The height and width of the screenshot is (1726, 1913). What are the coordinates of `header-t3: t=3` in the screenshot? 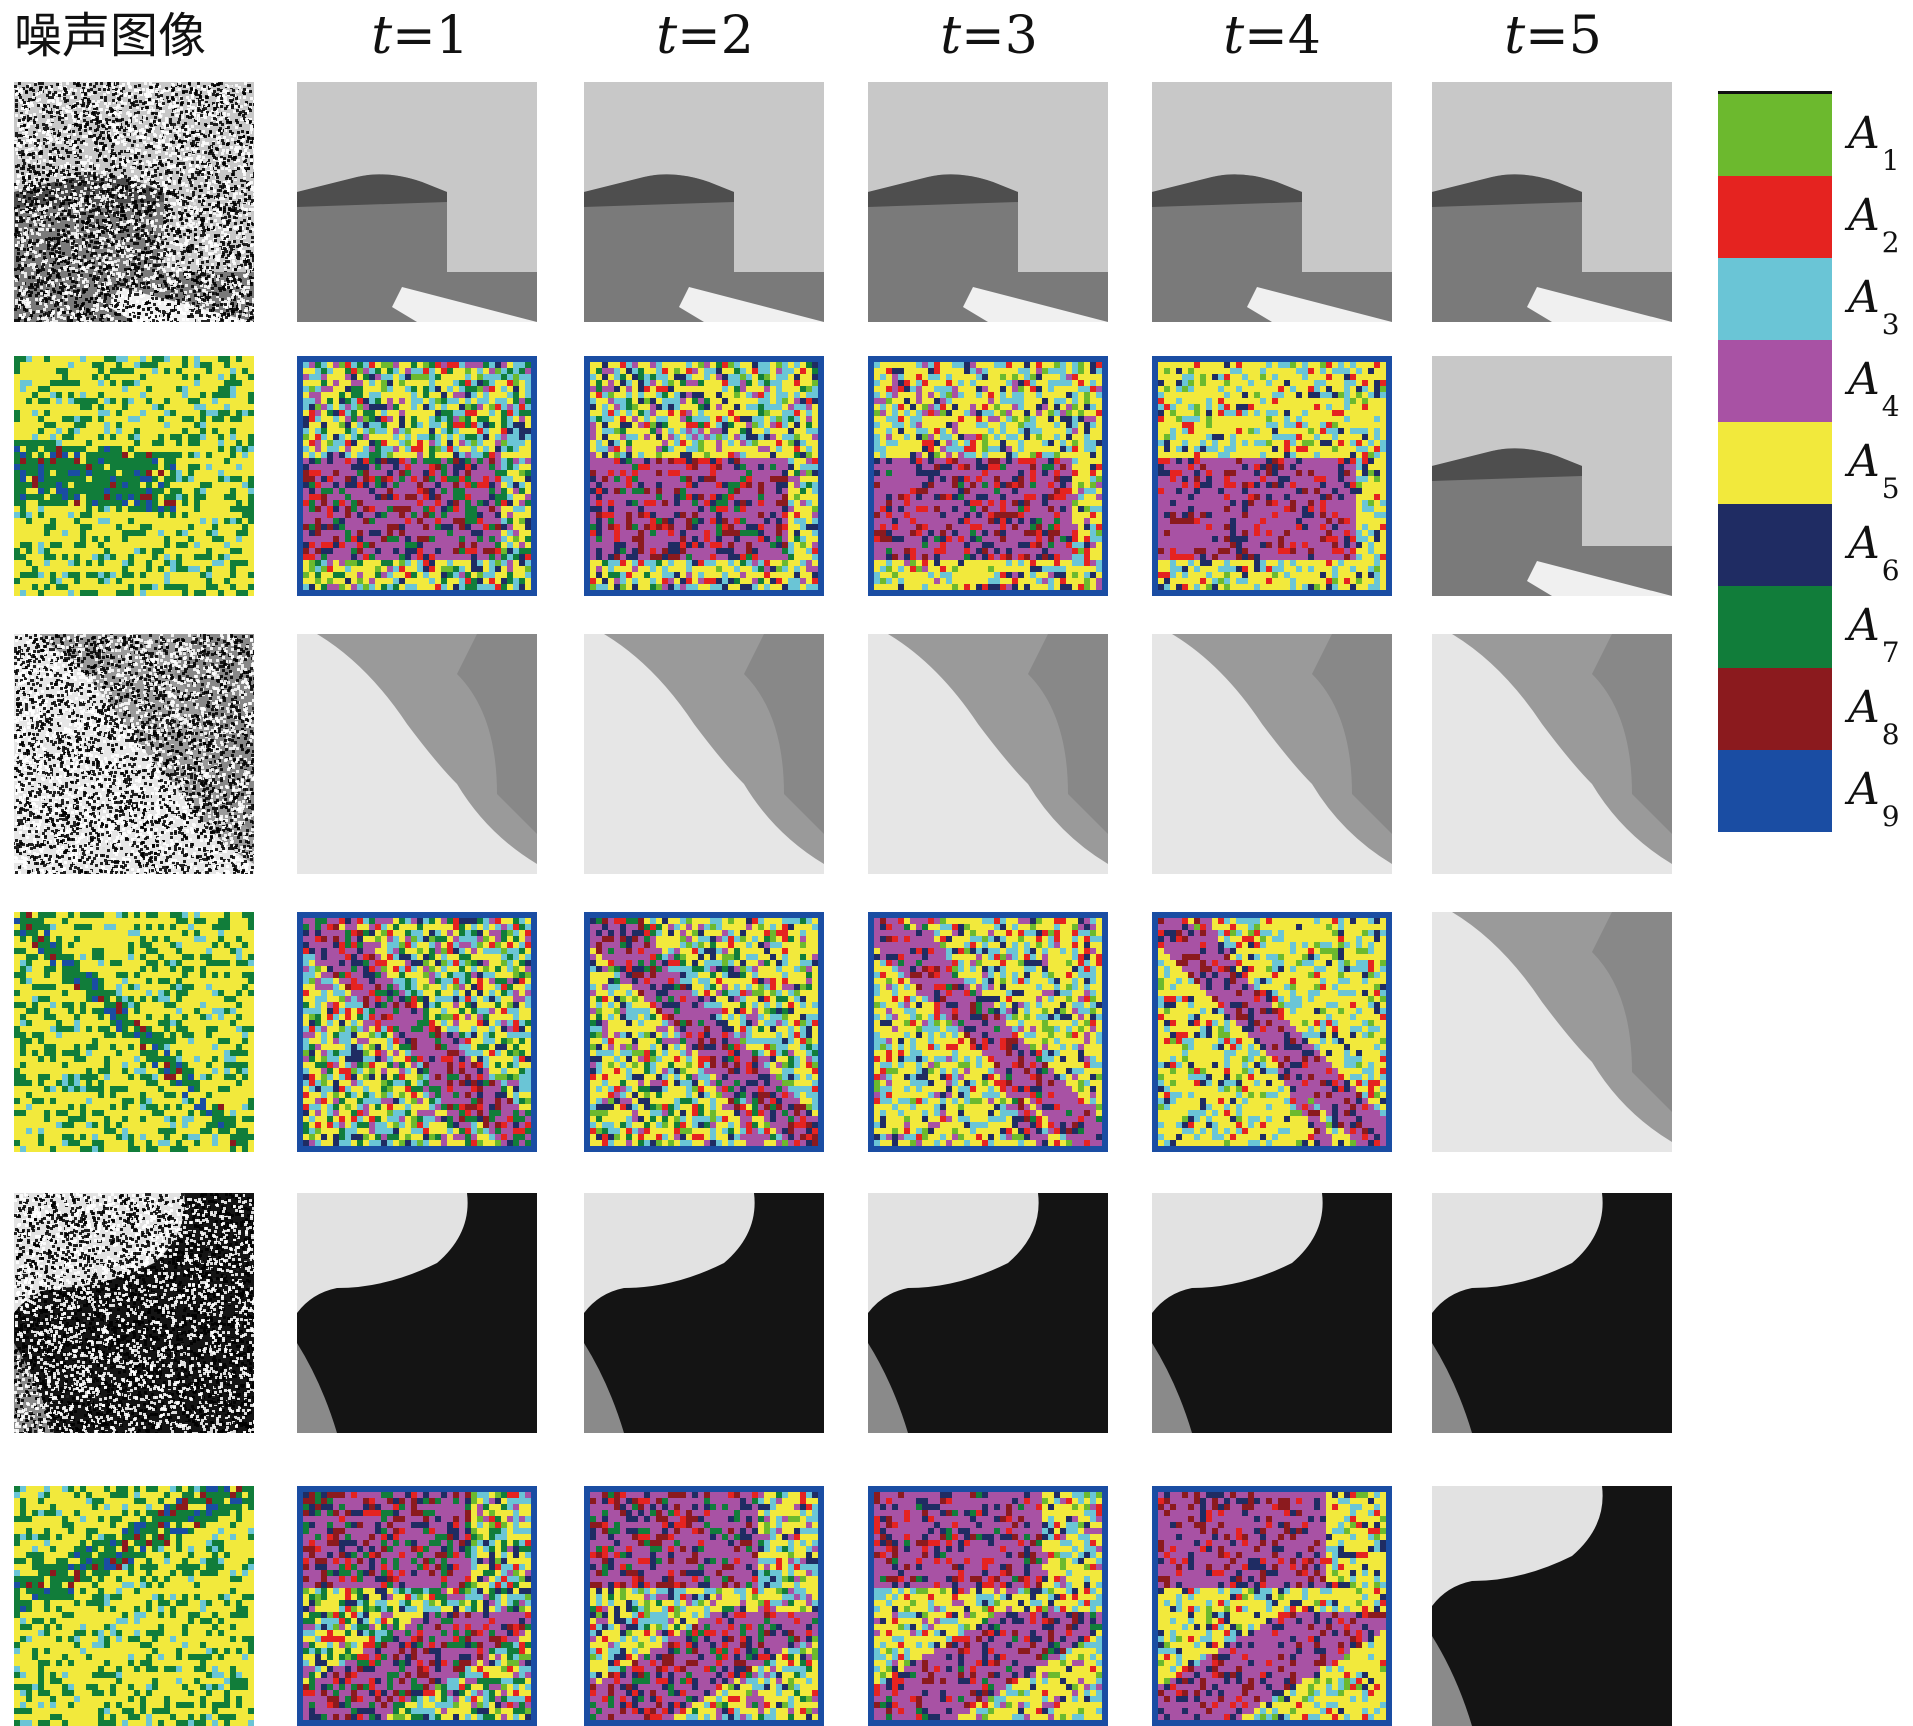 It's located at (989, 36).